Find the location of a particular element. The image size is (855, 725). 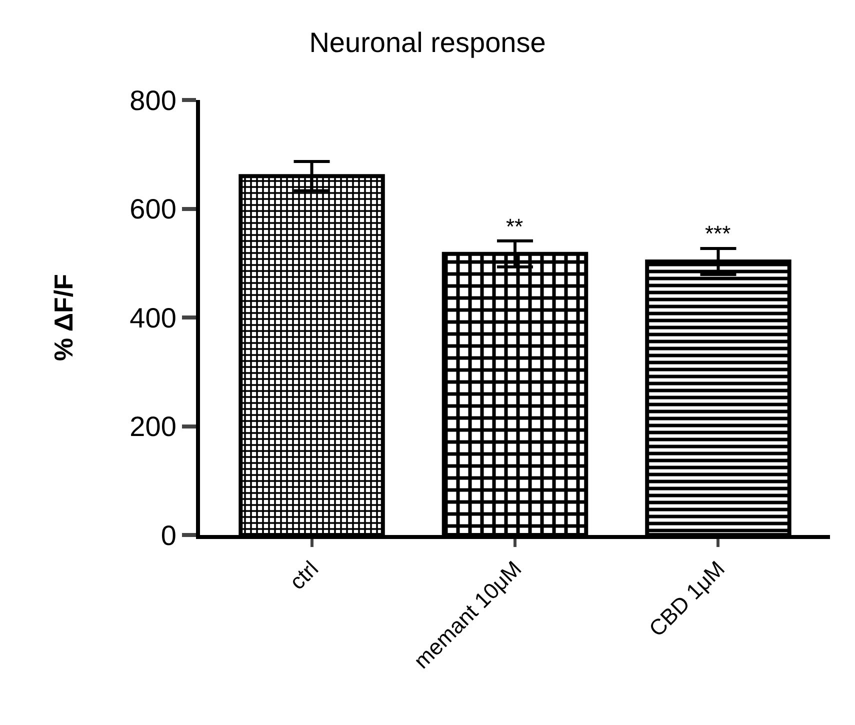

x-tick-label: ctrl is located at coordinates (304, 575).